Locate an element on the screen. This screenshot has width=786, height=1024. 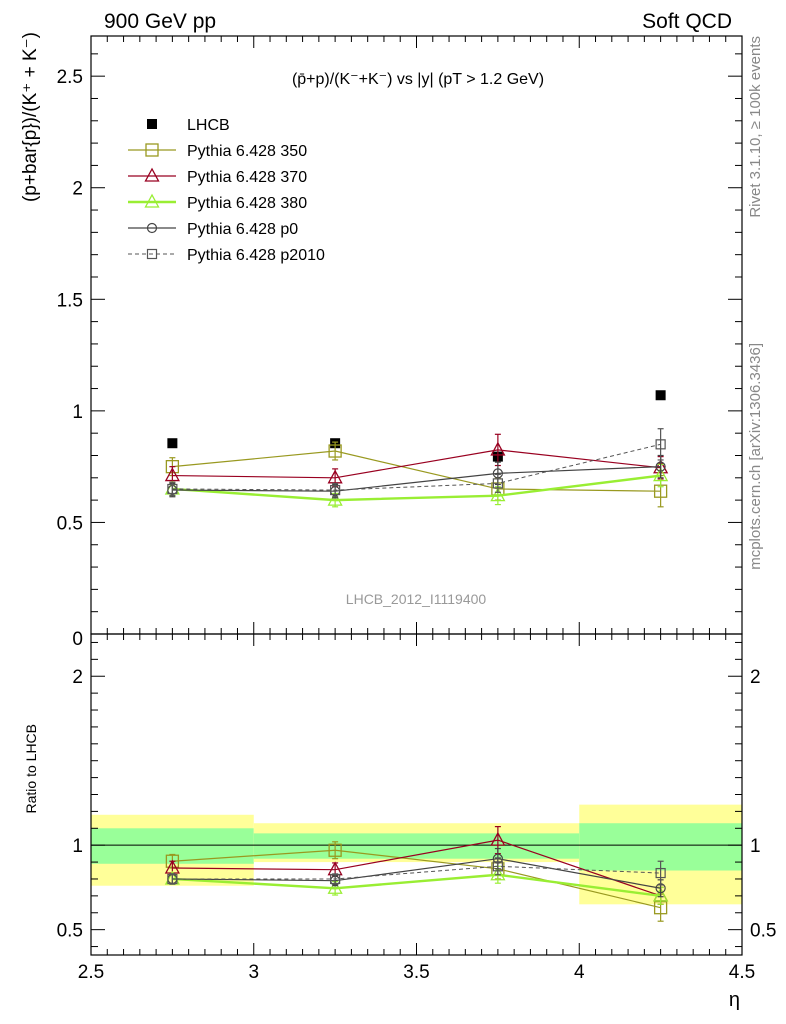
ratio-y-tick-label-right: 1 is located at coordinates (755, 846).